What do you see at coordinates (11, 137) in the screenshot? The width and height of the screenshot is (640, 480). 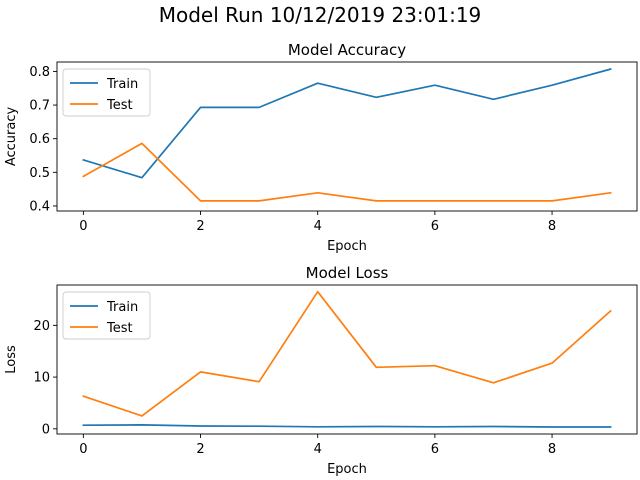 I see `y-axis-label: Accuracy` at bounding box center [11, 137].